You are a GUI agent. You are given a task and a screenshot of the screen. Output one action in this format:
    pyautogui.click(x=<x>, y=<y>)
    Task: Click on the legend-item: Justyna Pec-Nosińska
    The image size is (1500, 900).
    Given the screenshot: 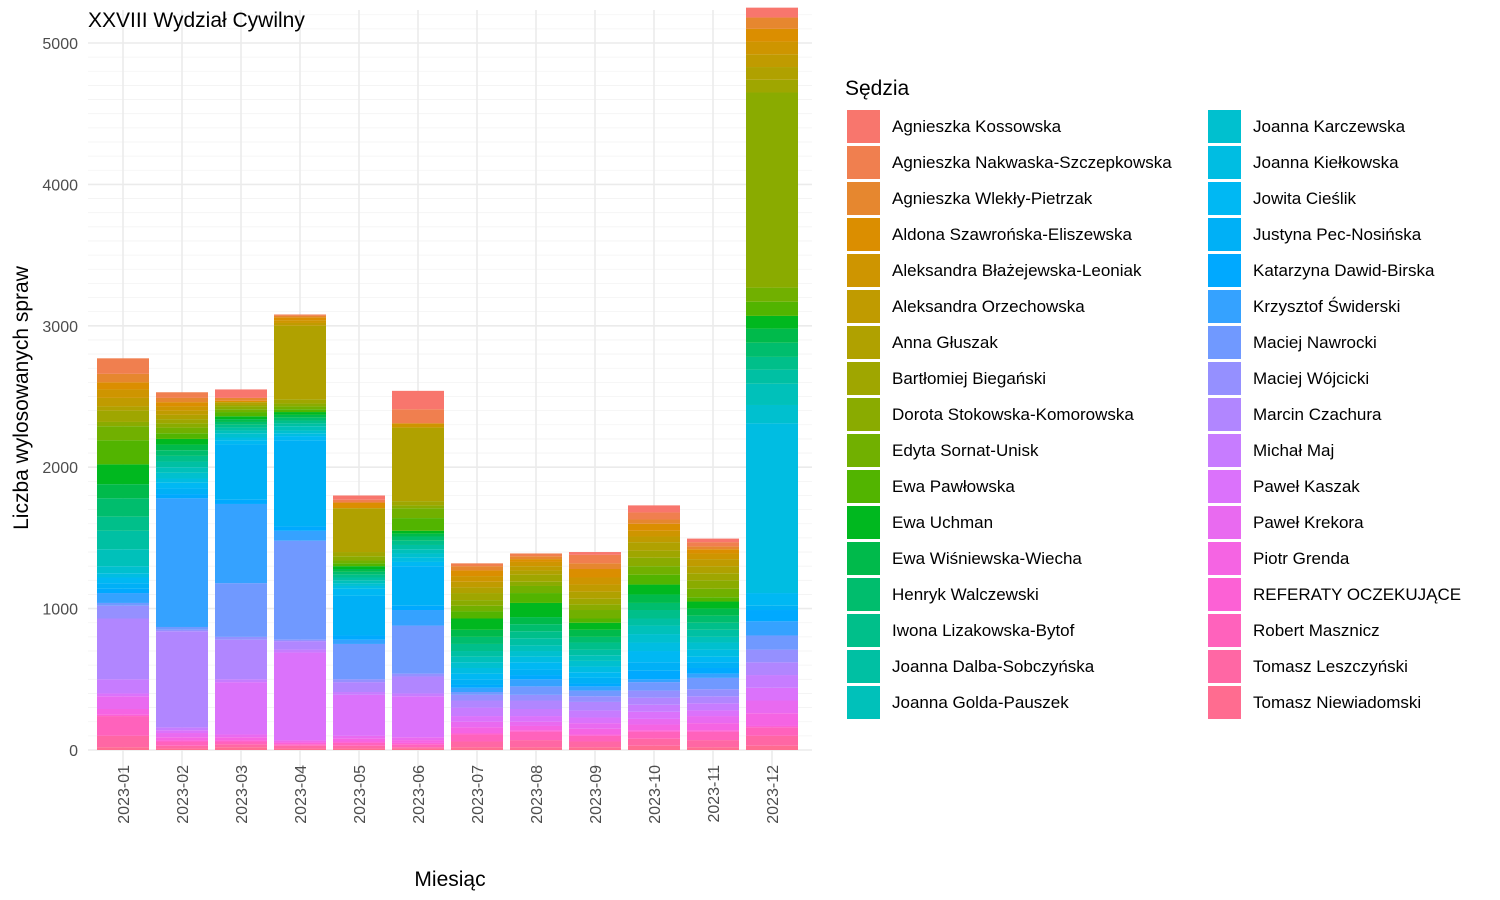 What is the action you would take?
    pyautogui.click(x=1315, y=234)
    